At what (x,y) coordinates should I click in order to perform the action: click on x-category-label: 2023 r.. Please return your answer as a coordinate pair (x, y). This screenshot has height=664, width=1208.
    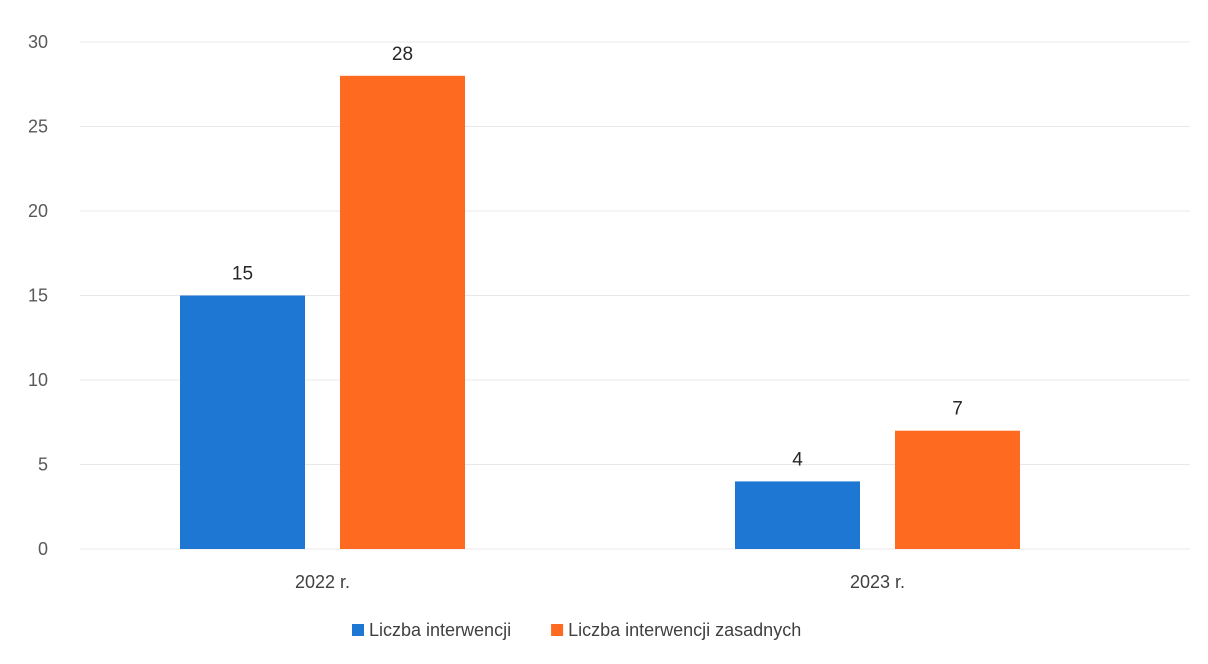
    Looking at the image, I should click on (877, 582).